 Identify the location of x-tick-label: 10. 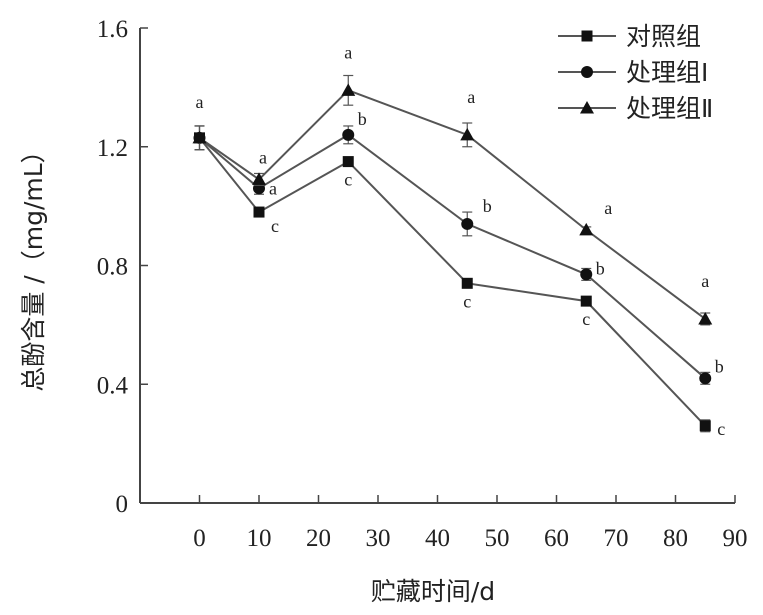
(259, 538).